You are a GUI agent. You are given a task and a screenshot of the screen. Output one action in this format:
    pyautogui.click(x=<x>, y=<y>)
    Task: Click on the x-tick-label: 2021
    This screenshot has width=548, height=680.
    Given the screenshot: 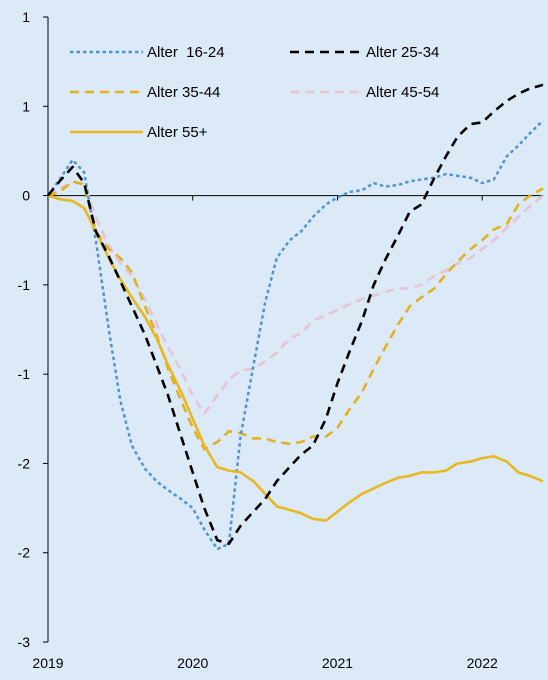 What is the action you would take?
    pyautogui.click(x=337, y=663)
    